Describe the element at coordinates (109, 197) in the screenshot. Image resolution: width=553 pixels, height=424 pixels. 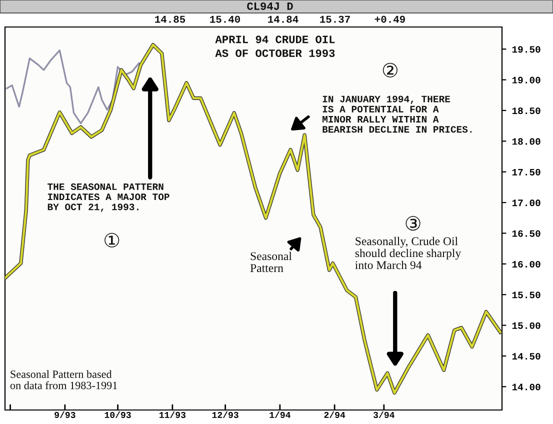
I see `annotation: THE SEASONAL PATTERN INDICATES A MAJOR TOP BY OCT 21, 1993.` at that location.